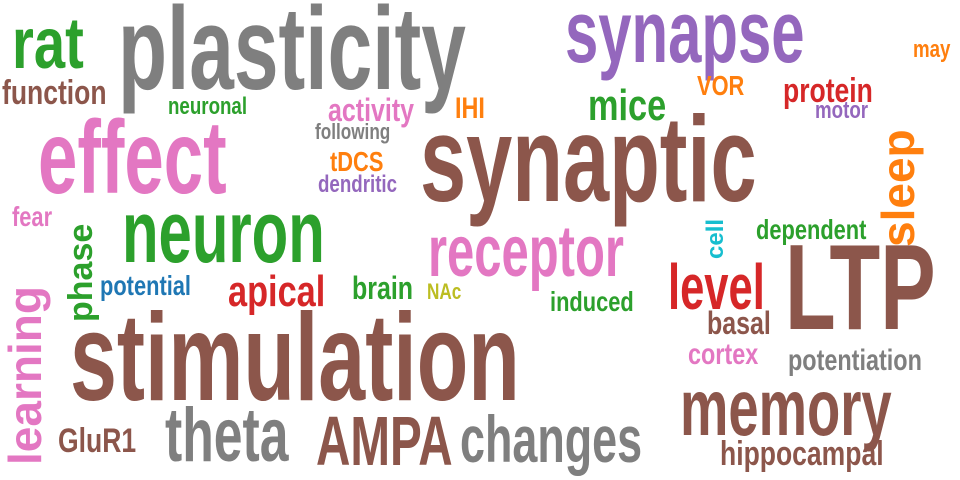 Image resolution: width=960 pixels, height=480 pixels. Describe the element at coordinates (292, 57) in the screenshot. I see `word-plasticity: plasticity` at that location.